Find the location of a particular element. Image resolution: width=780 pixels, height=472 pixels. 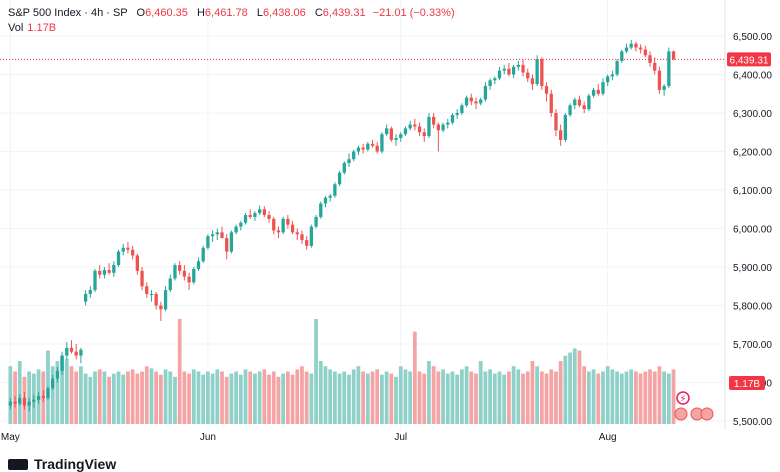

price-tick-label: 6,500.00 is located at coordinates (752, 37).